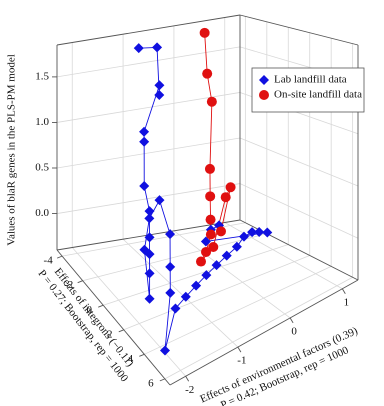 This screenshot has height=406, width=384. I want to click on x-tick-label: 1, so click(347, 302).